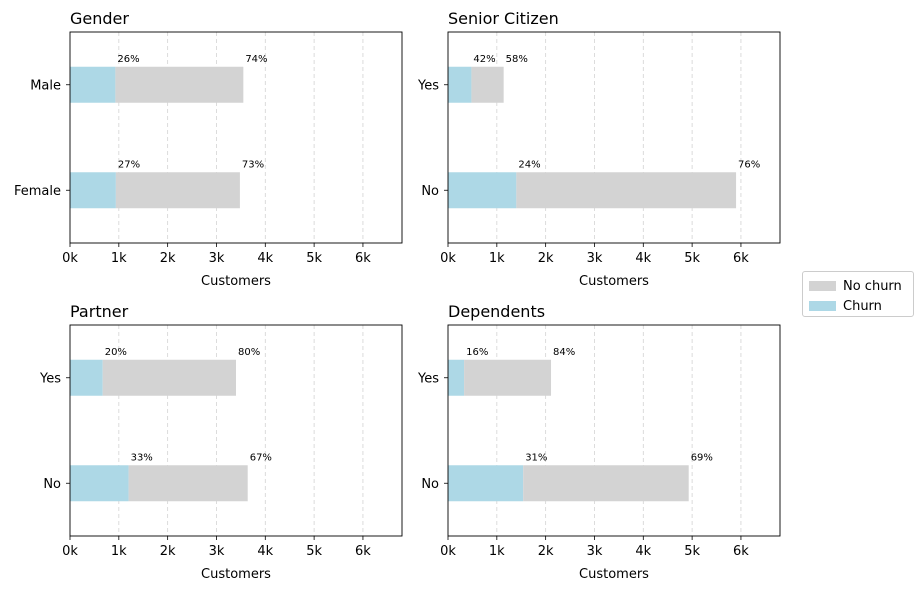 Image resolution: width=924 pixels, height=590 pixels. I want to click on data-label-no-churn-yes: 84%, so click(564, 352).